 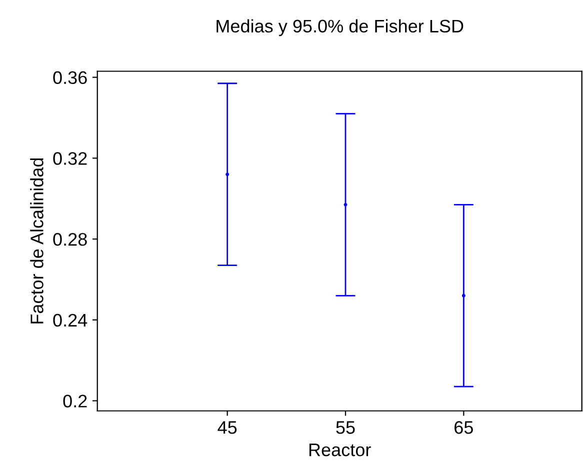 What do you see at coordinates (70, 239) in the screenshot?
I see `y-tick-label: 0.28` at bounding box center [70, 239].